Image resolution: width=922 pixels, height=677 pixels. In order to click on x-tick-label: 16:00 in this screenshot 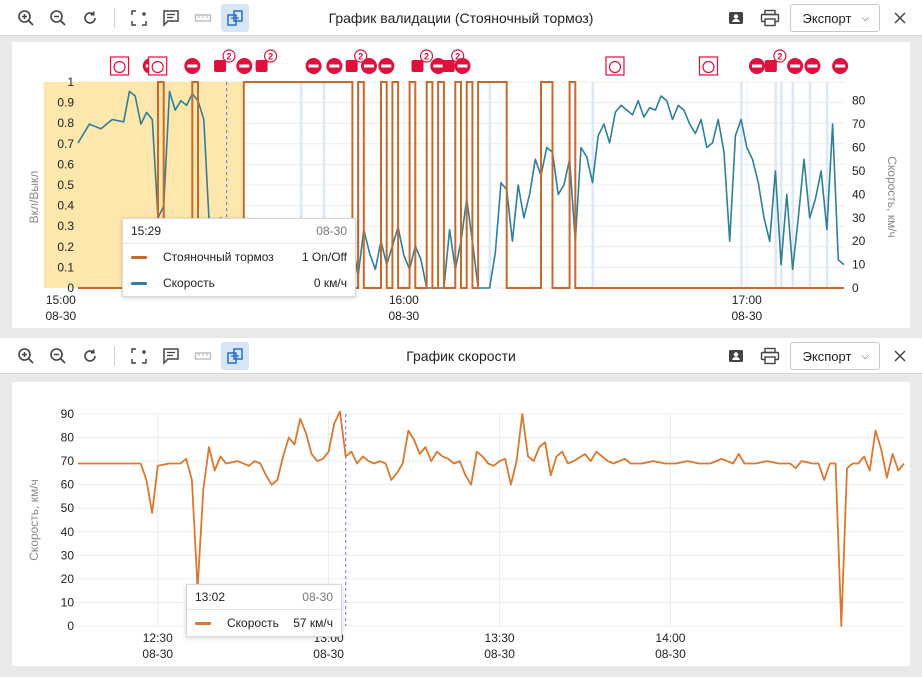, I will do `click(404, 300)`.